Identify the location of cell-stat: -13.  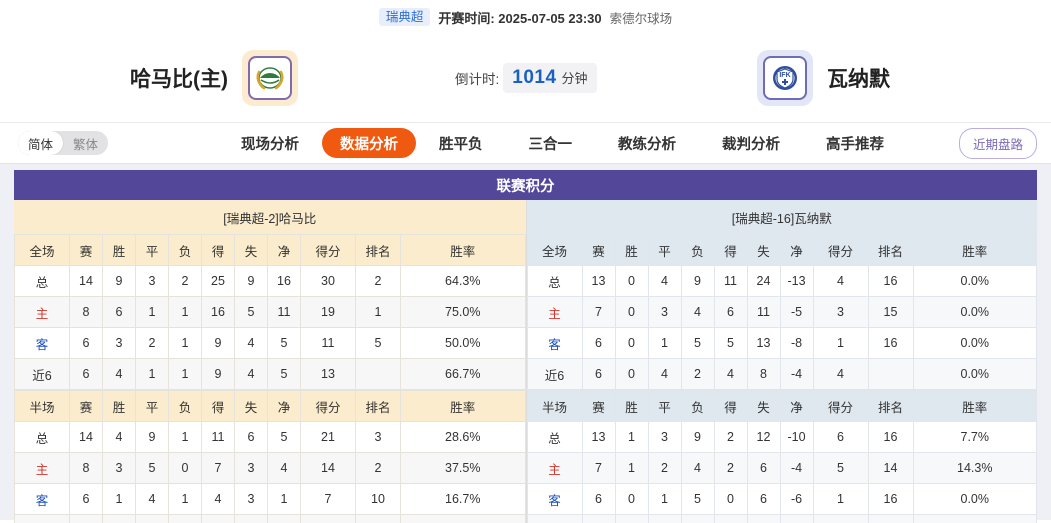
(796, 281).